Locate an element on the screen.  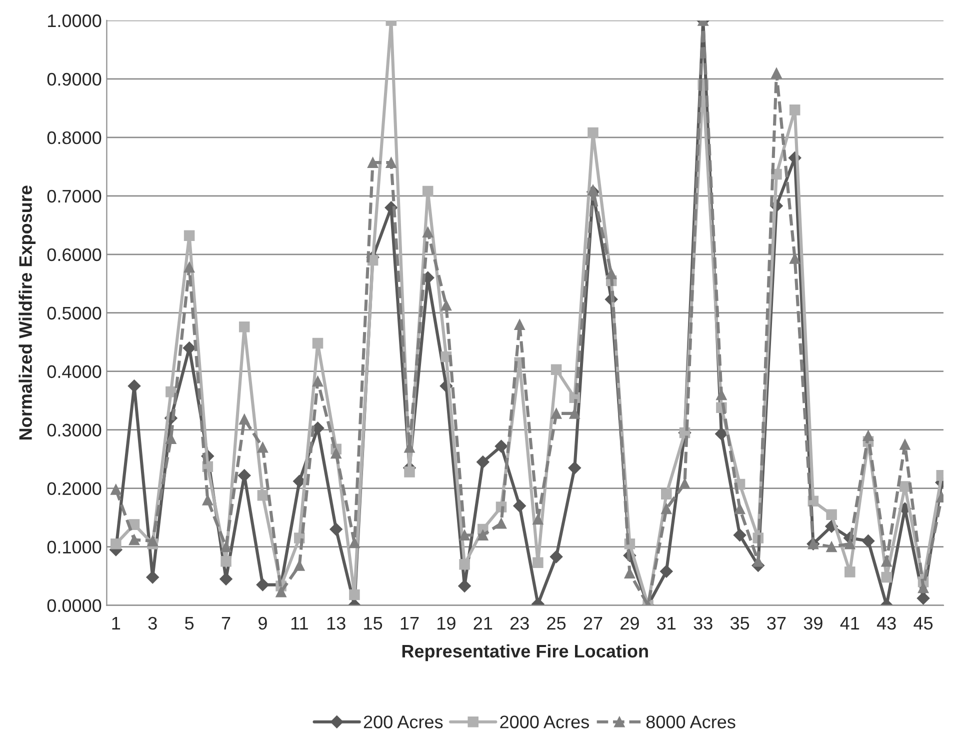
x-tick-label: 31 is located at coordinates (666, 623).